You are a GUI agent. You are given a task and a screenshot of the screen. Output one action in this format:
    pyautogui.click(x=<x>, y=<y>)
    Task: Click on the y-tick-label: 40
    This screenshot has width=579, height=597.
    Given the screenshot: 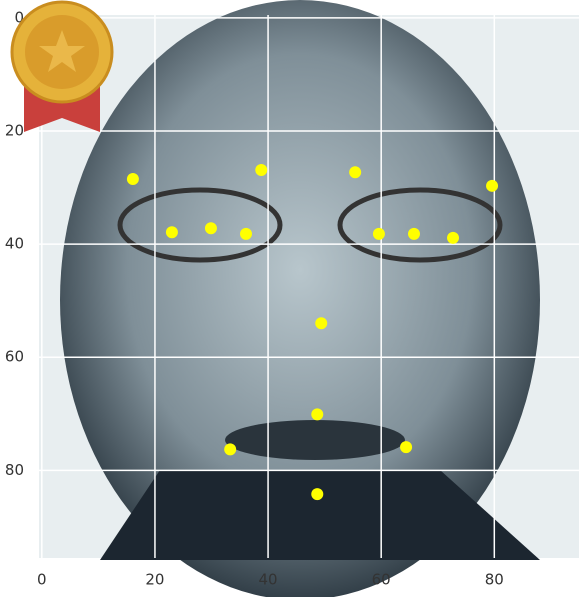 What is the action you would take?
    pyautogui.click(x=14, y=244)
    